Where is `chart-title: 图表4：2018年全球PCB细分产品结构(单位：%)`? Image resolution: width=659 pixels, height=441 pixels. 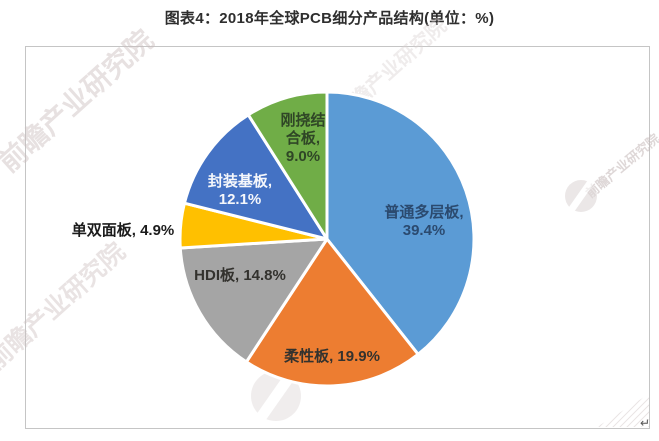 chart-title: 图表4：2018年全球PCB细分产品结构(单位：%) is located at coordinates (329, 18).